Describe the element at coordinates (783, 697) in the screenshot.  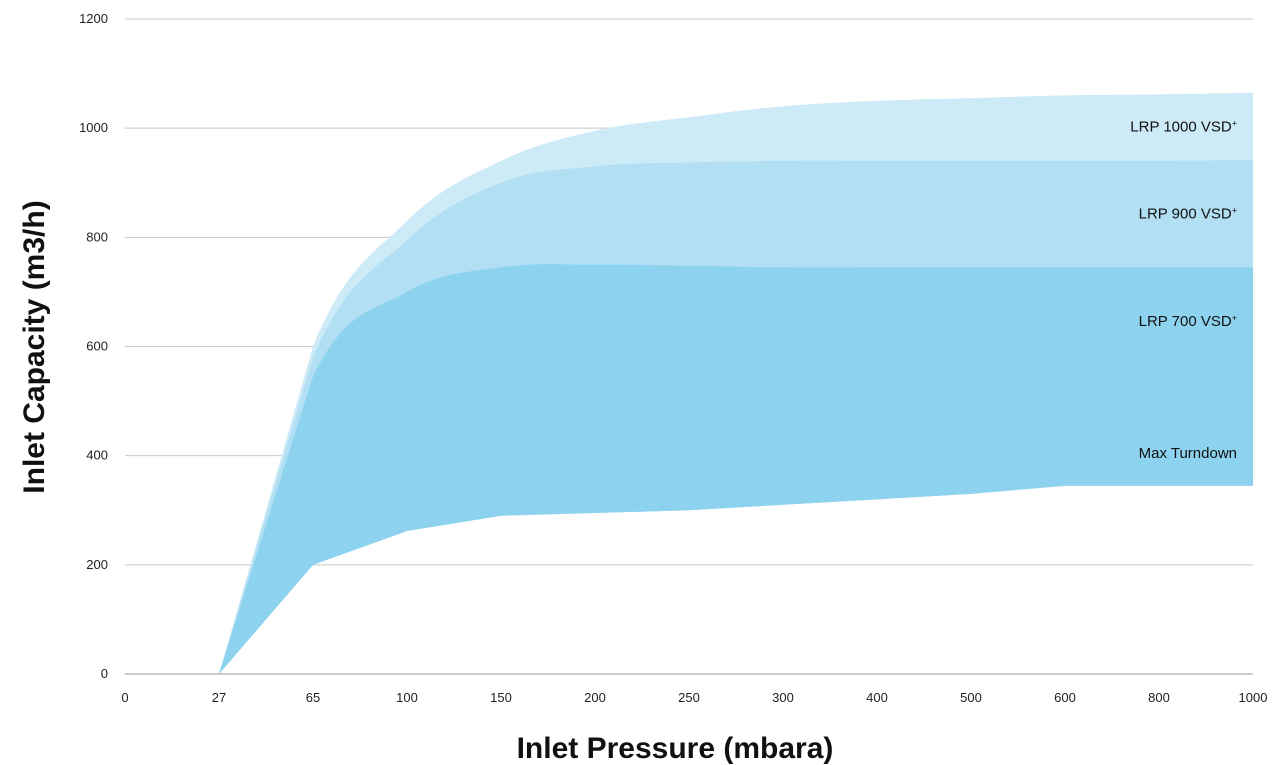
I see `x-tick-label: 300` at that location.